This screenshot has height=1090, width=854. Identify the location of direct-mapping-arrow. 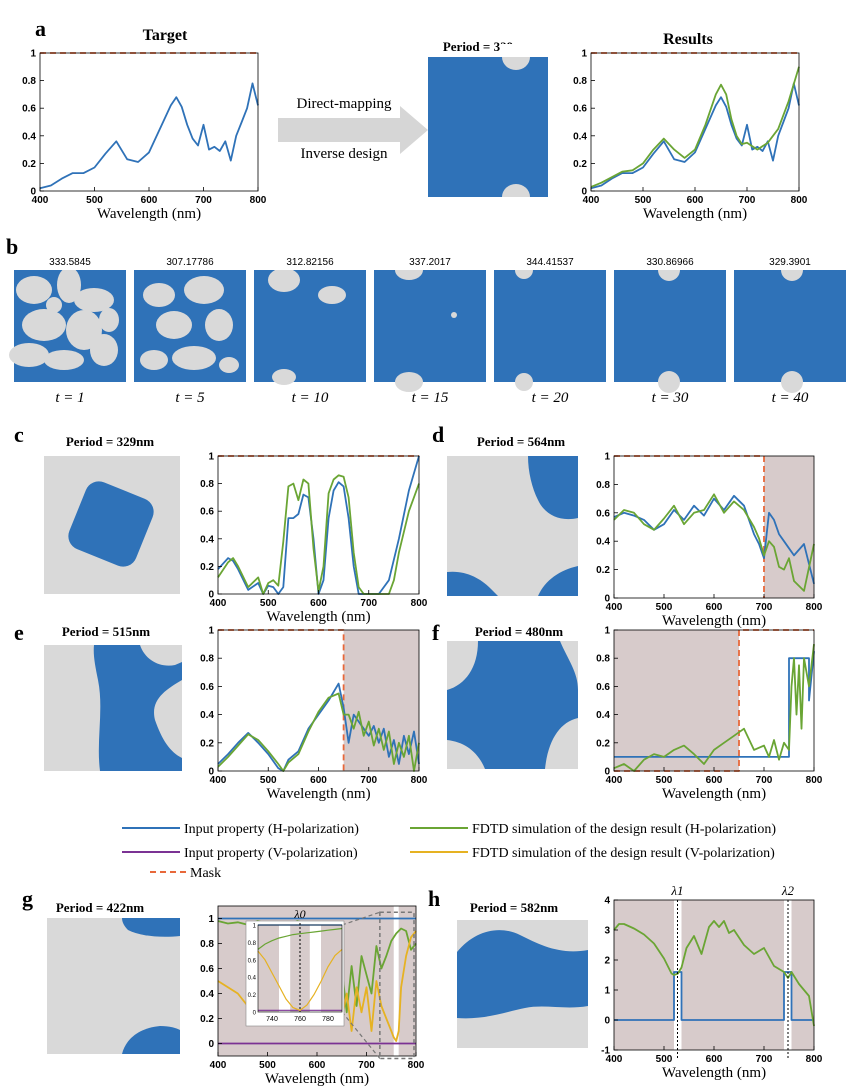
(353, 130).